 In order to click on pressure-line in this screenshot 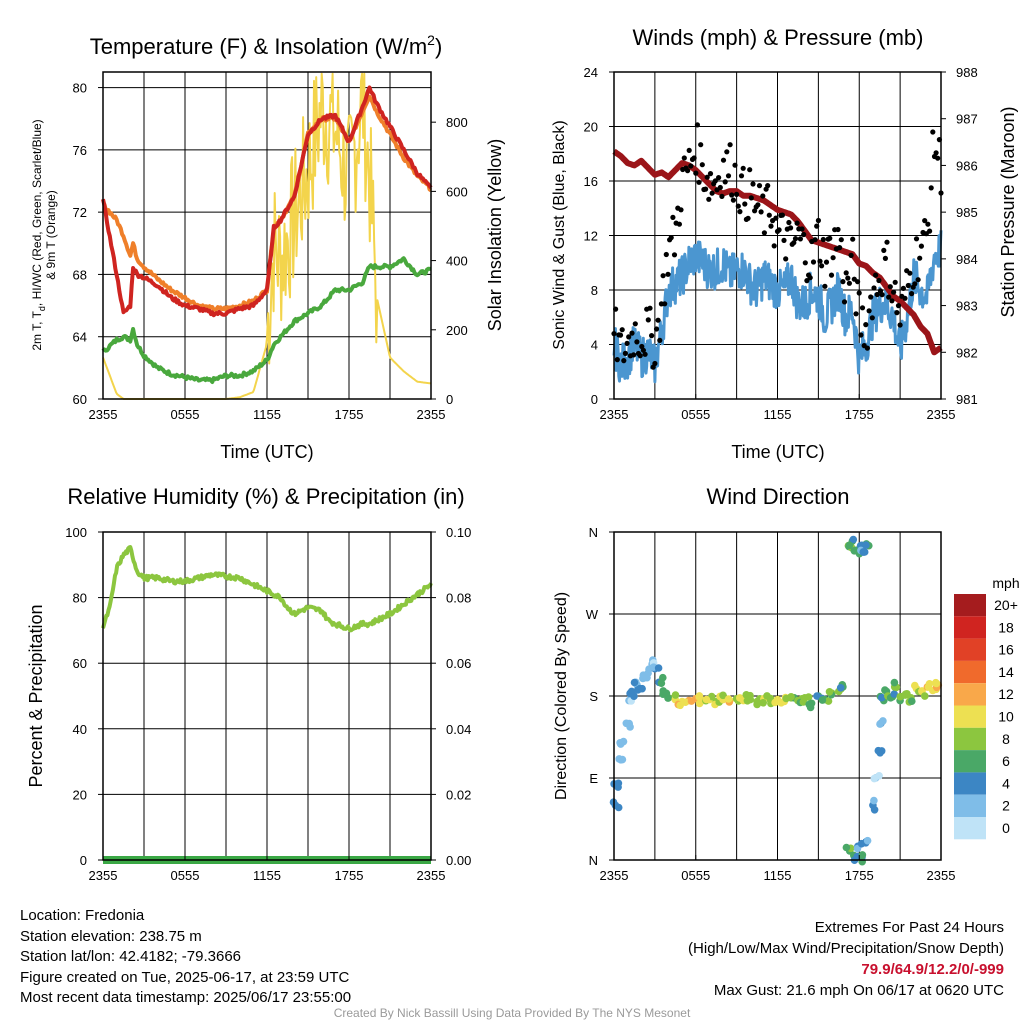, I will do `click(777, 252)`.